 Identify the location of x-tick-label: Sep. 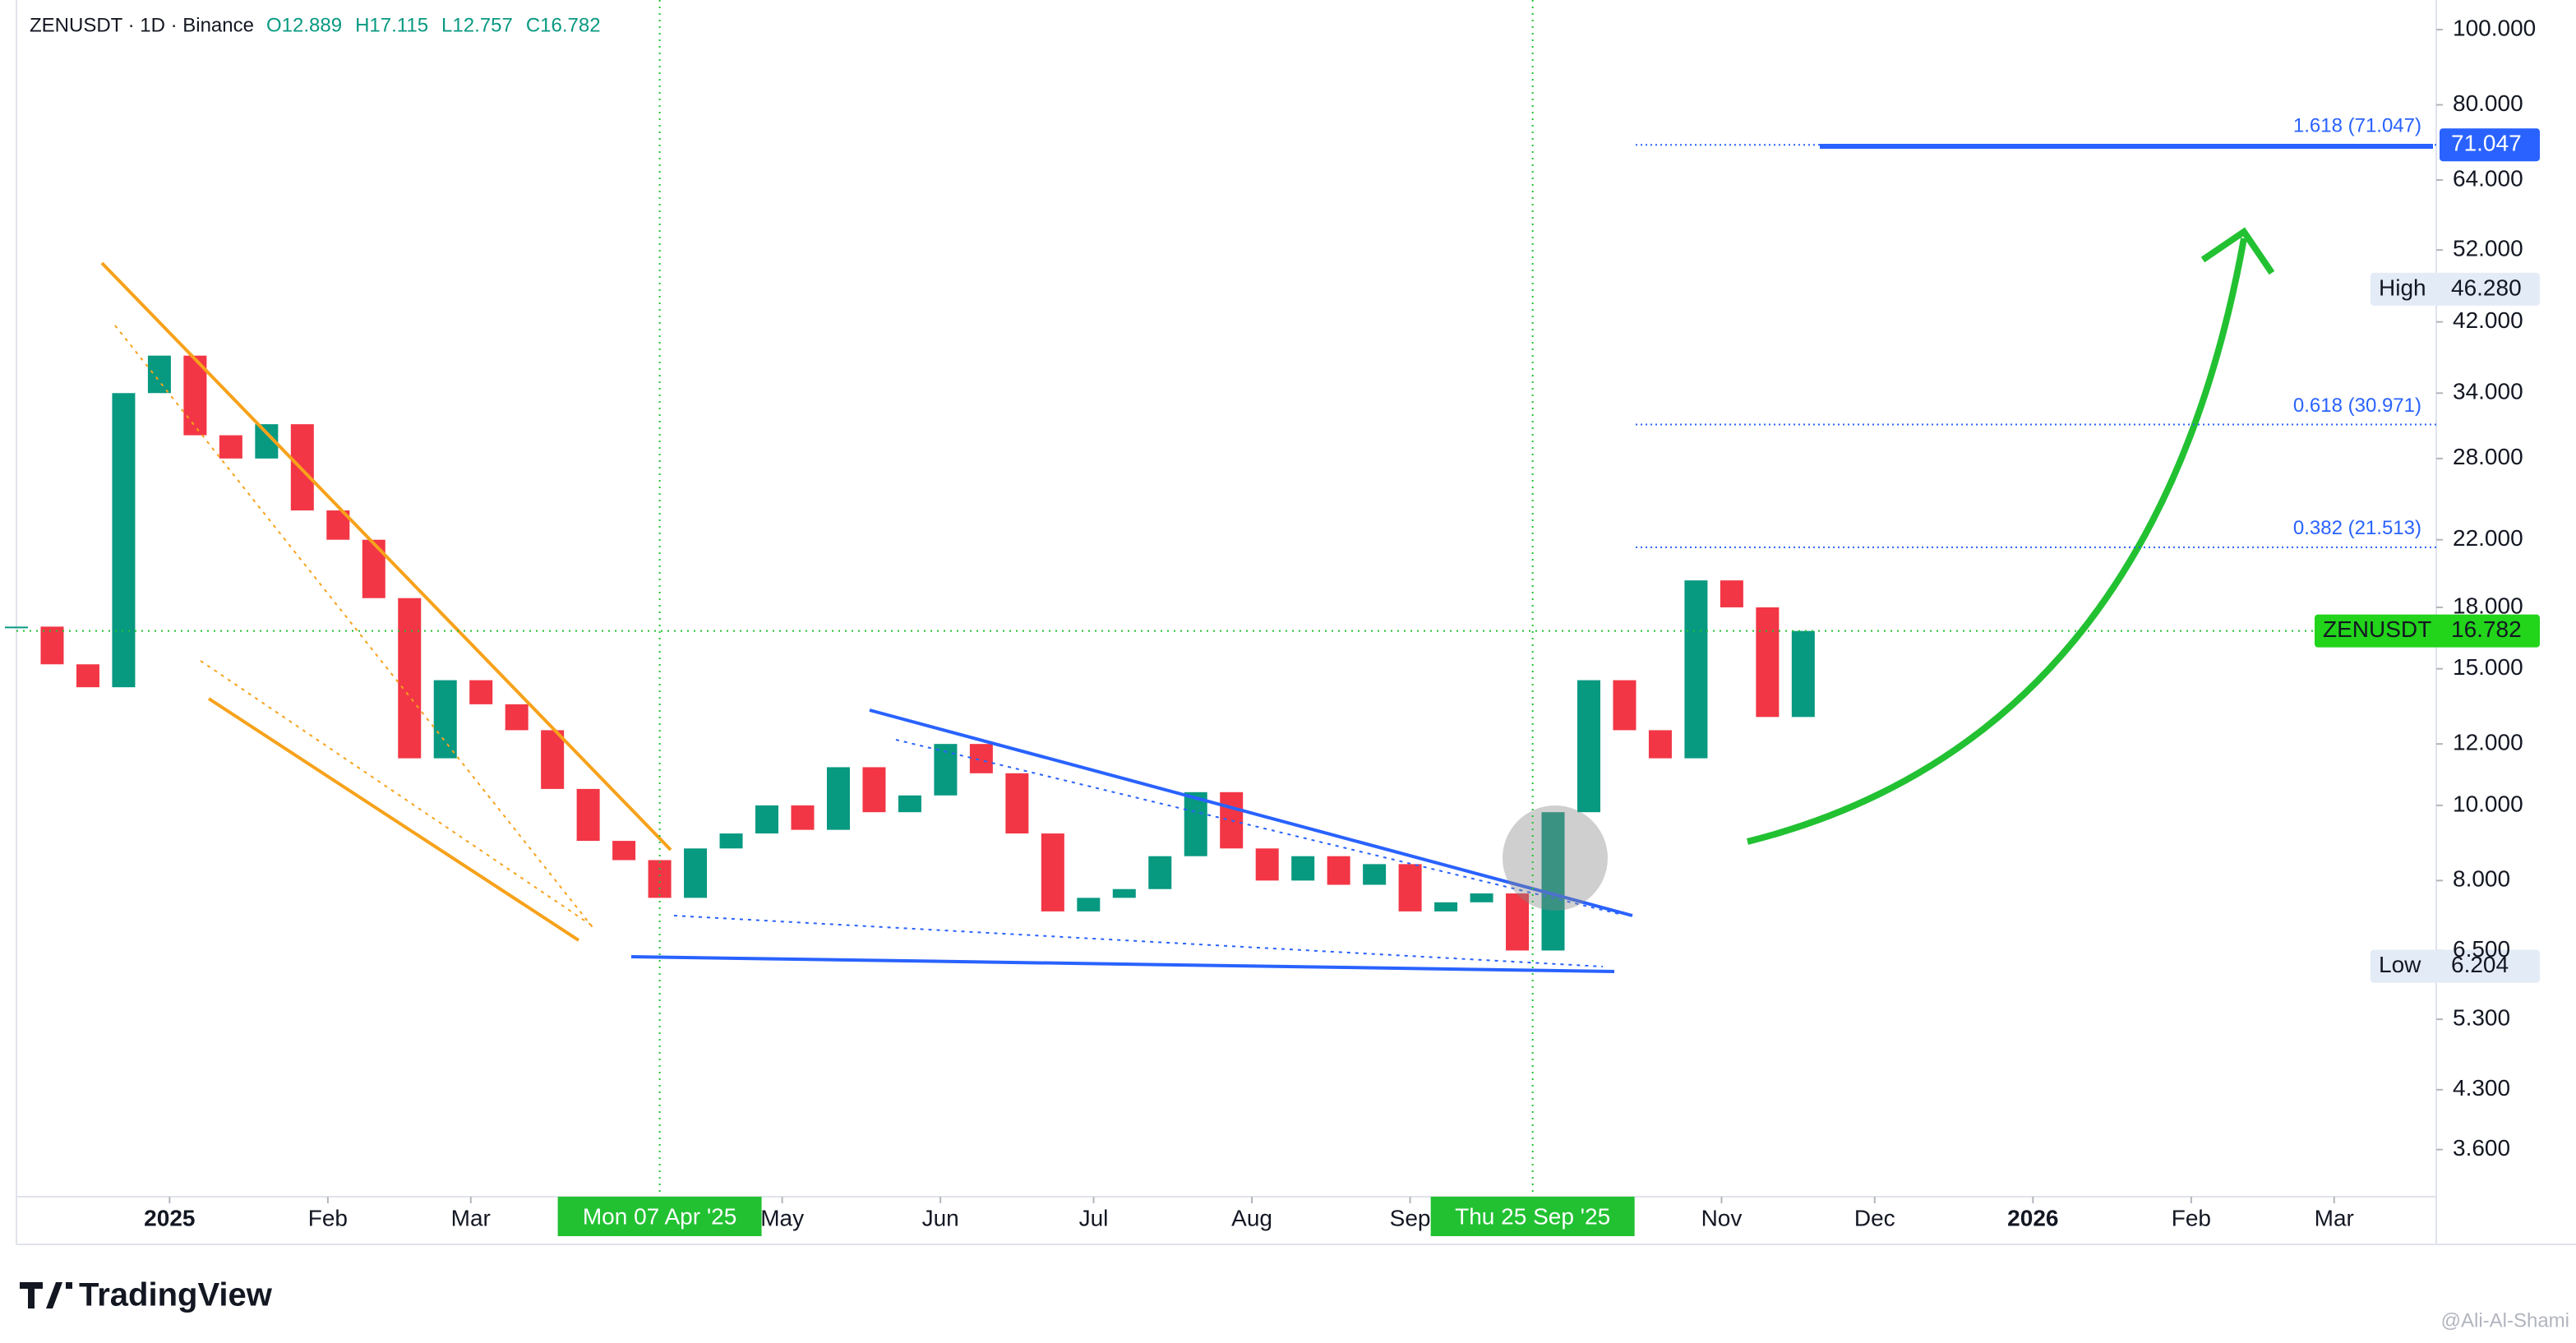
(1411, 1217).